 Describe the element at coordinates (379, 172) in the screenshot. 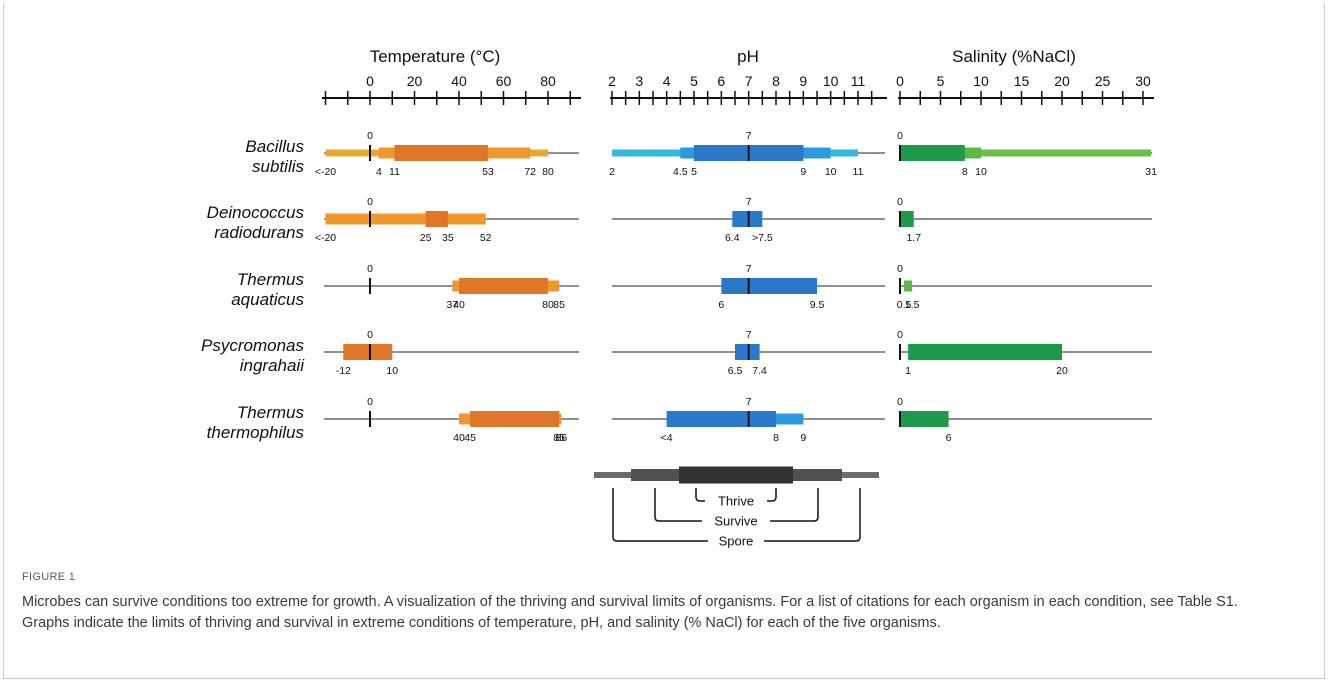

I see `value-label: 4` at that location.